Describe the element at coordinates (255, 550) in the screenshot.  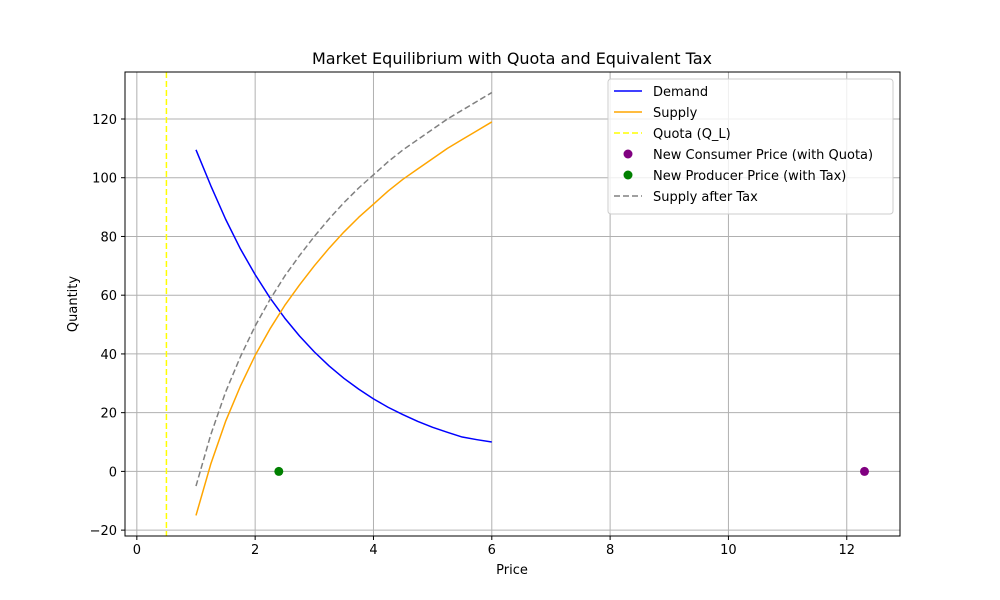
I see `x-tick-label: 2` at that location.